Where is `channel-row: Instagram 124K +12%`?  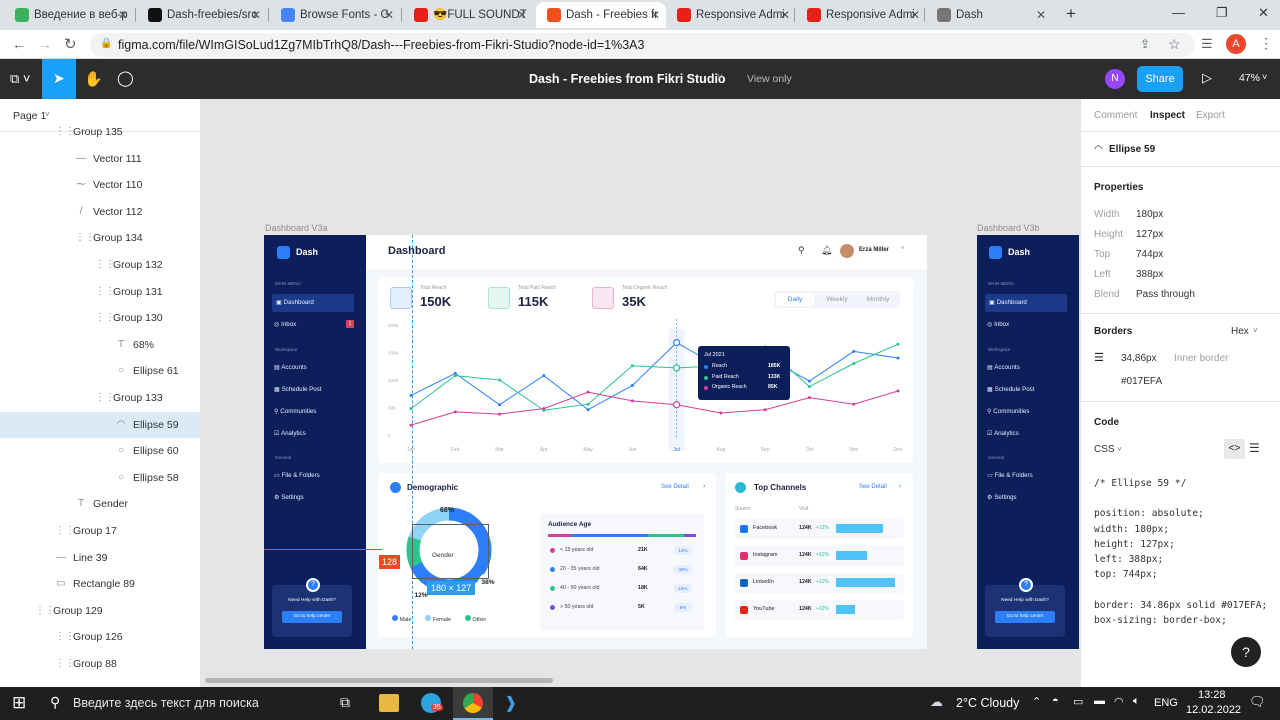 channel-row: Instagram 124K +12% is located at coordinates (819, 556).